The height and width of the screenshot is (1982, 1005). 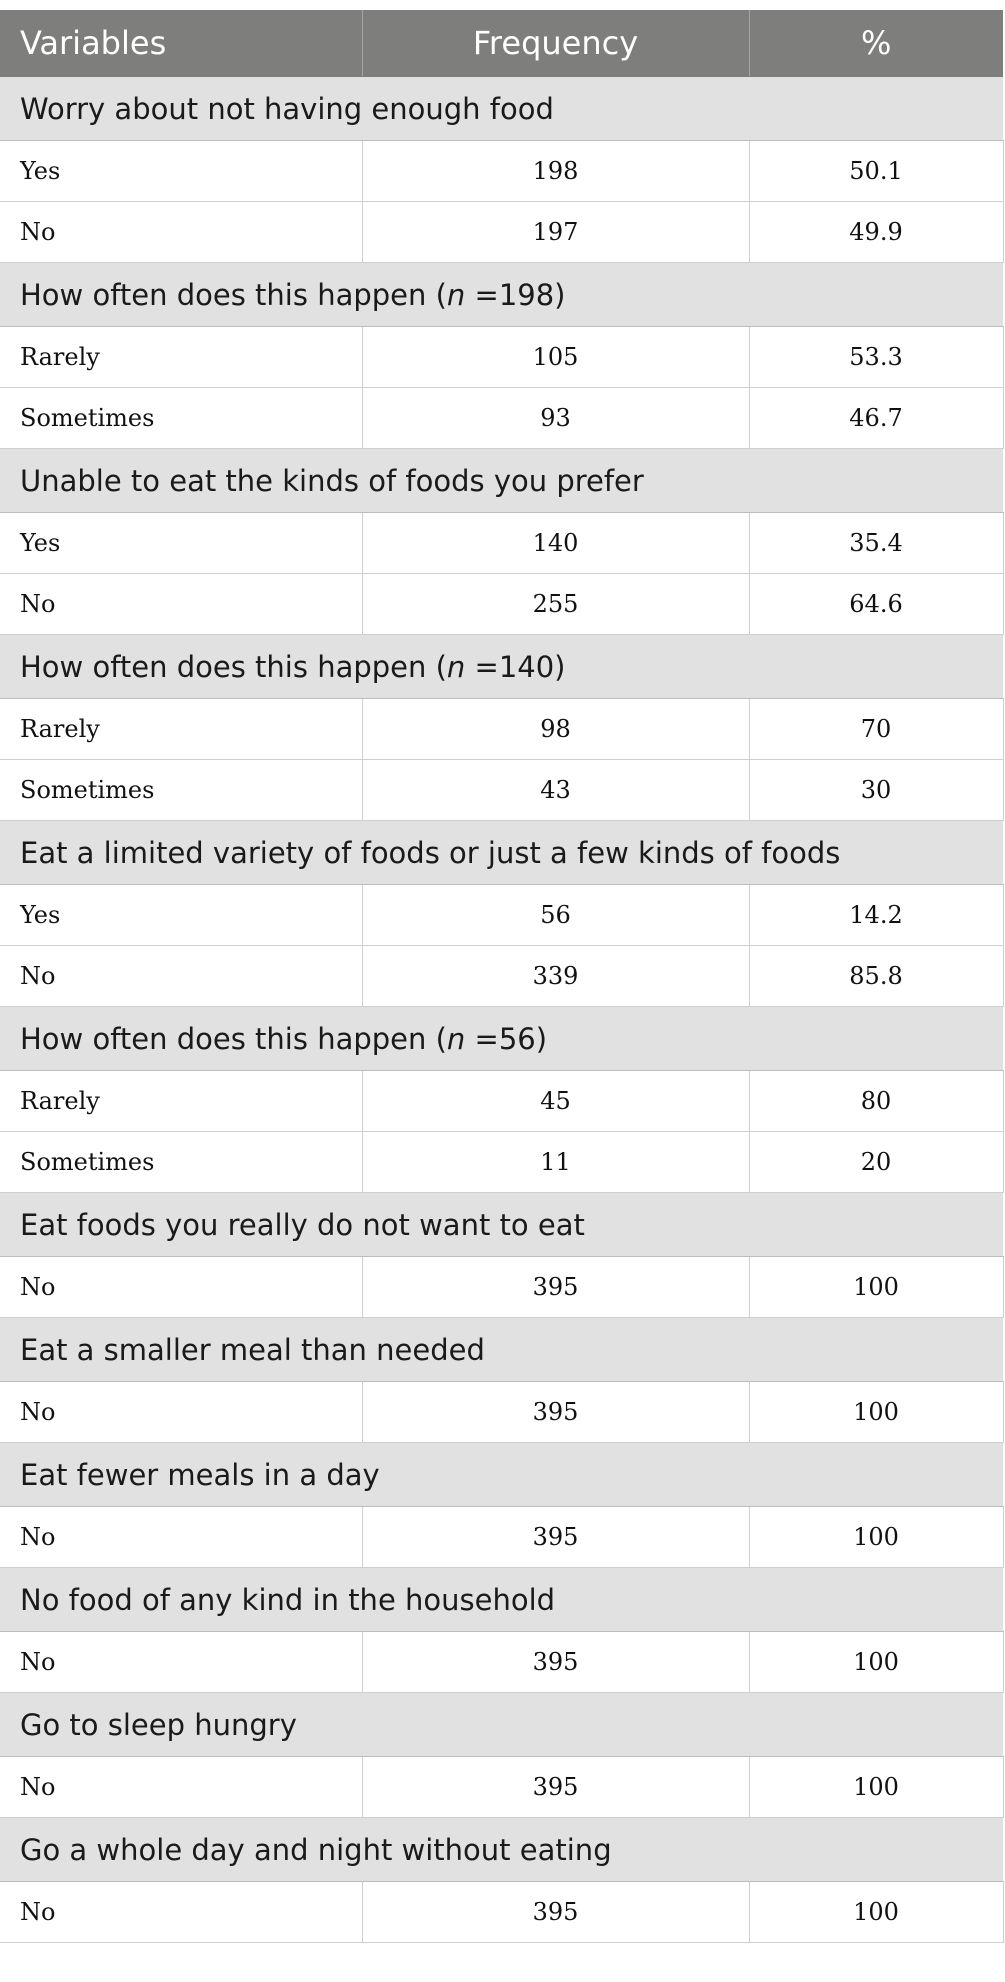 I want to click on section-title: How often does this happen (n =198), so click(x=501, y=294).